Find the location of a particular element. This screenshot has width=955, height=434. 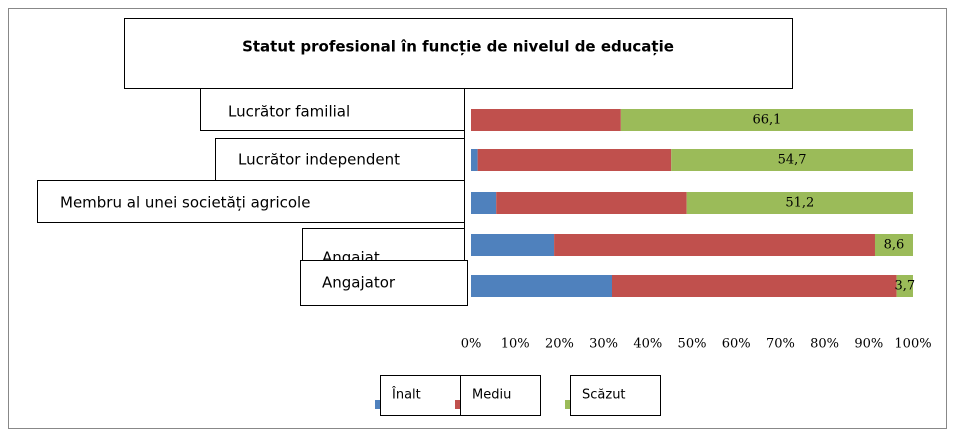

x-tick-label: 90% is located at coordinates (868, 344).